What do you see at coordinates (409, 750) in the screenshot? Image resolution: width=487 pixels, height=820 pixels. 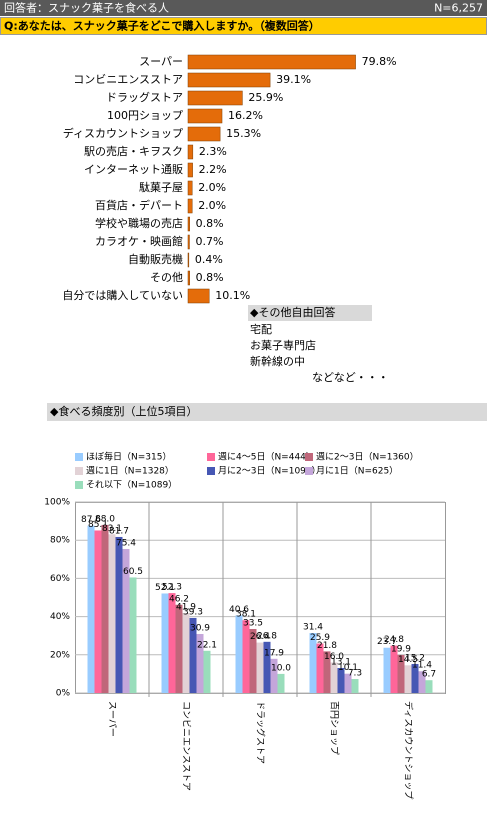 I see `x-tick-label: ディスカウントショップ` at bounding box center [409, 750].